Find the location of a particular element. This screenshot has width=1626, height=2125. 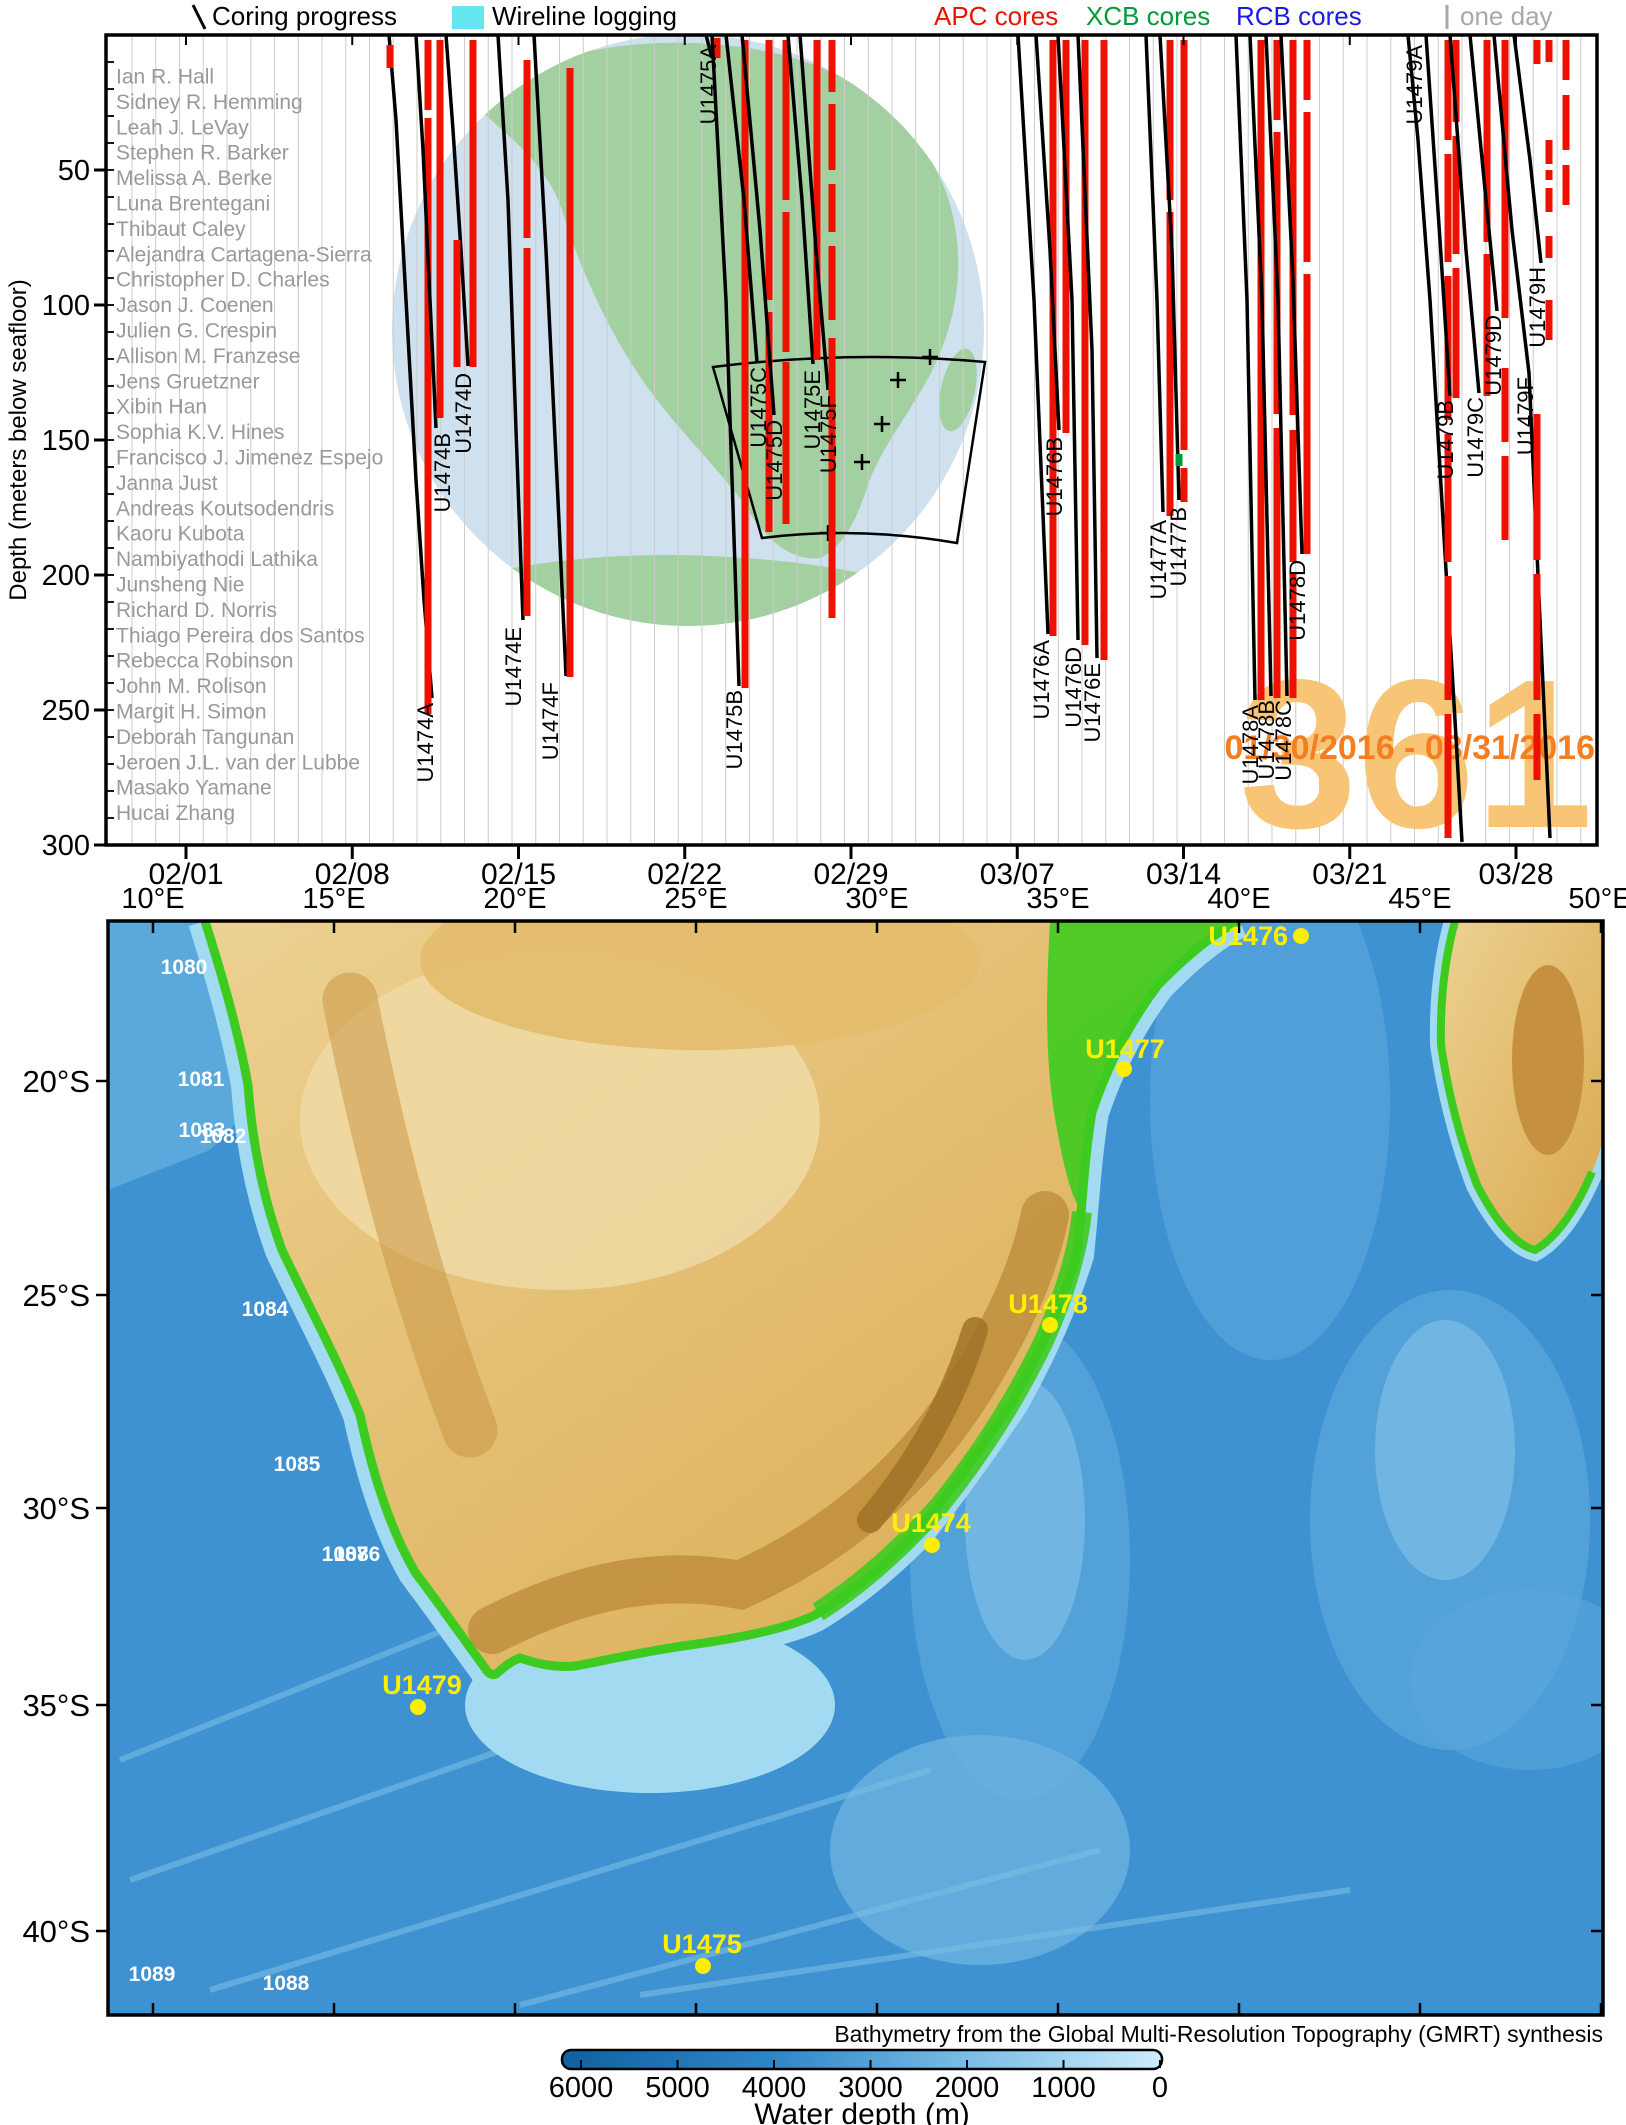

colorbar-tick-label: 0 is located at coordinates (1160, 2088).